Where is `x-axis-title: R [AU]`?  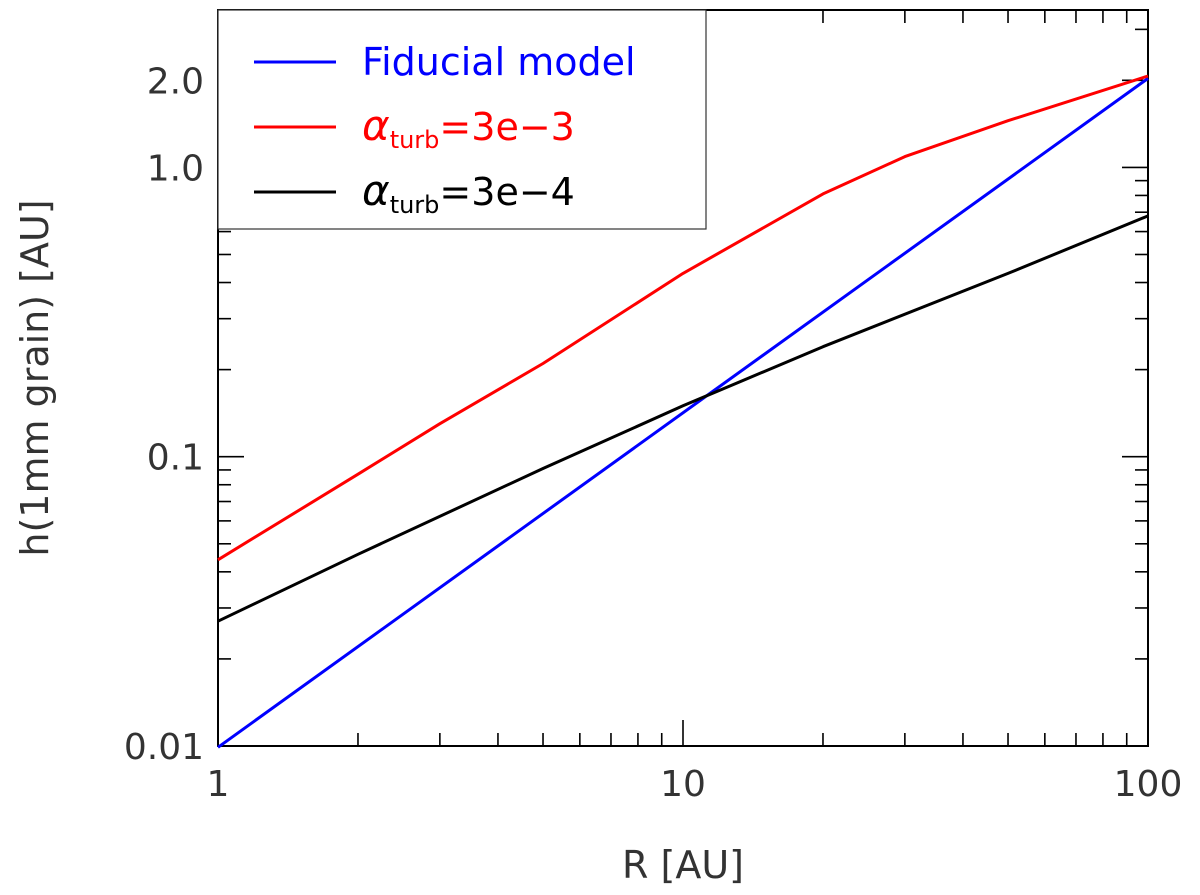 x-axis-title: R [AU] is located at coordinates (683, 865).